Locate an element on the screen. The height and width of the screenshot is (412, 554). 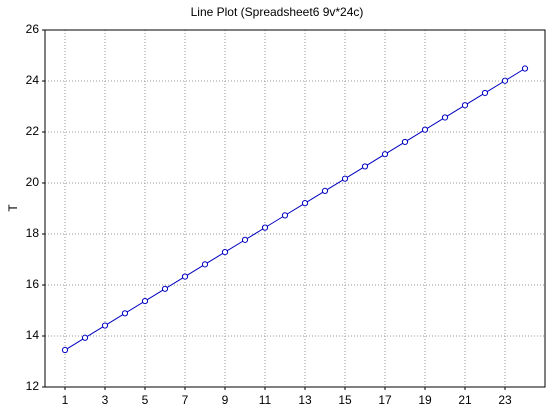
x-tick-label: 7 is located at coordinates (185, 400).